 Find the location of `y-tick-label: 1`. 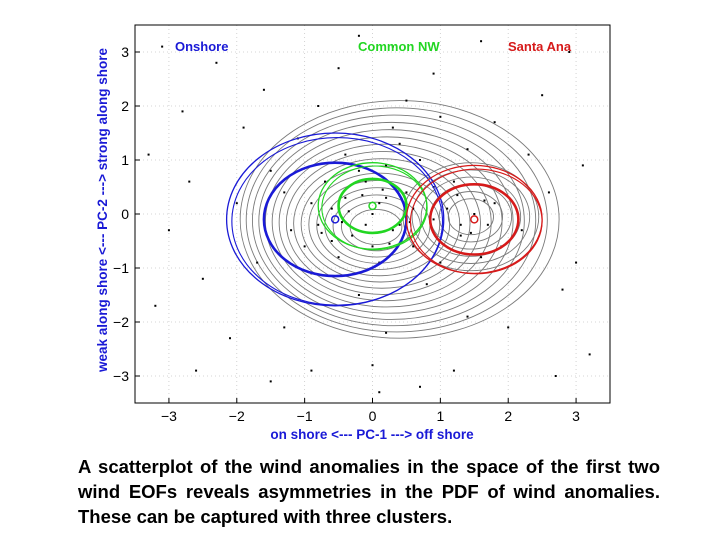

y-tick-label: 1 is located at coordinates (125, 160).